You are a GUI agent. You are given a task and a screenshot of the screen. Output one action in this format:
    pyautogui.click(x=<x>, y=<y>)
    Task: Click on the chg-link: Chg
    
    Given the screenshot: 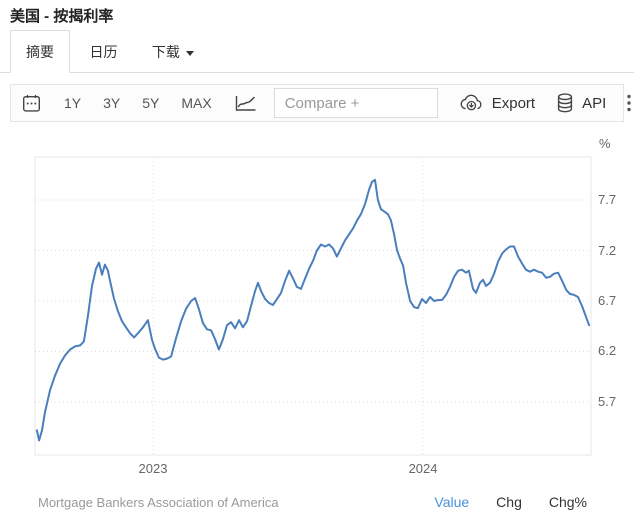 What is the action you would take?
    pyautogui.click(x=509, y=502)
    